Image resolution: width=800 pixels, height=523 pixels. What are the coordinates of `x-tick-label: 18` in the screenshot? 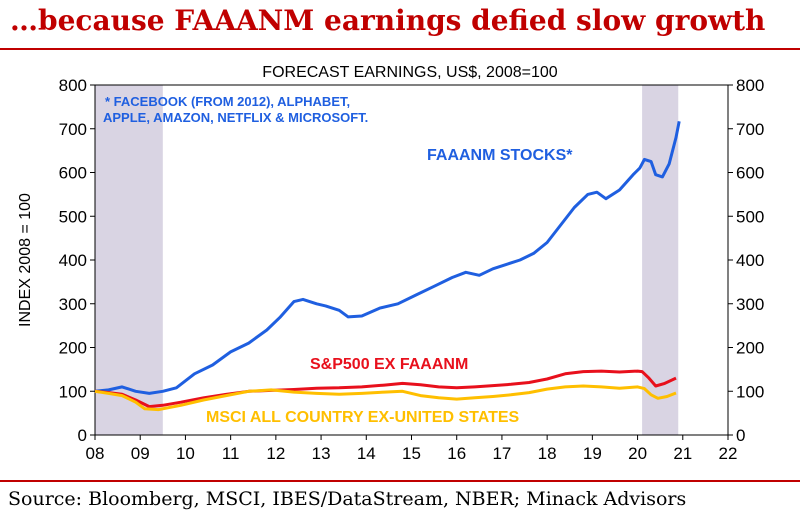 It's located at (547, 453).